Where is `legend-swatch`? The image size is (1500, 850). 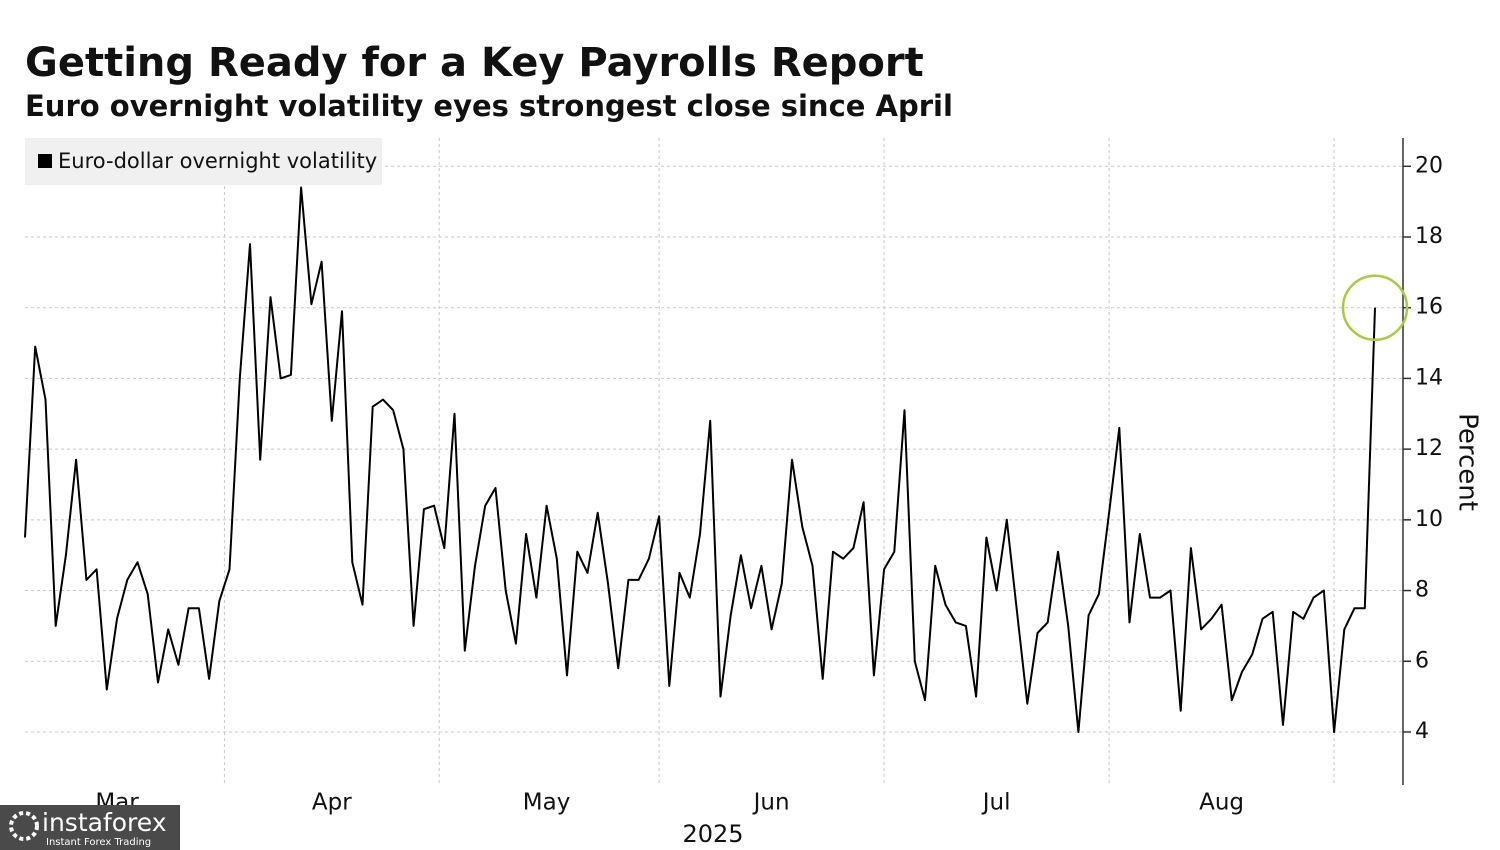
legend-swatch is located at coordinates (45, 161).